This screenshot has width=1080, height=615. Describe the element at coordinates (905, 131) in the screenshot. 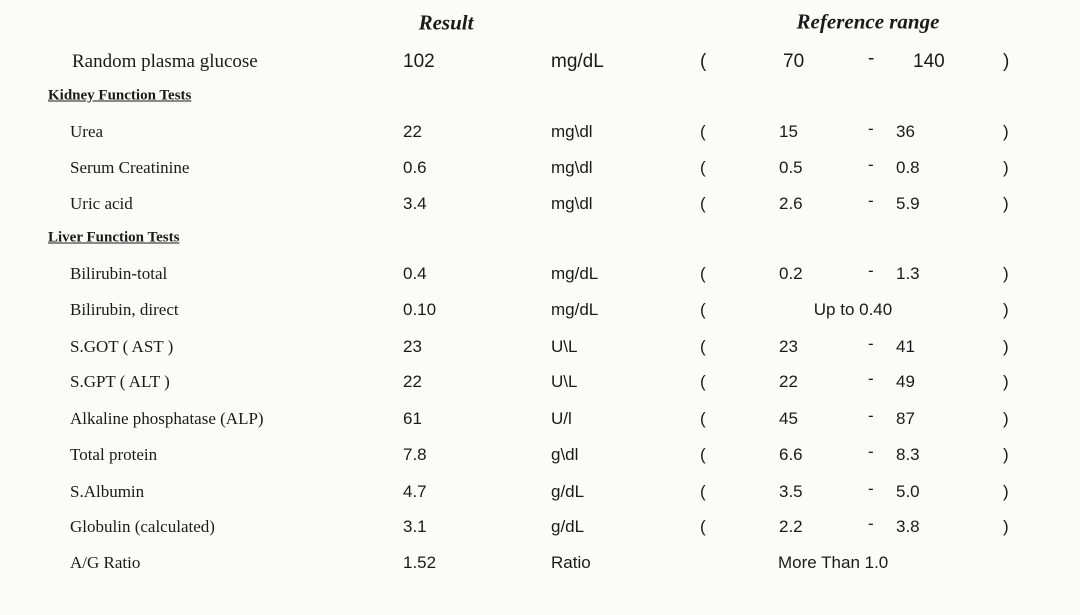

I see `ref-high: 36` at that location.